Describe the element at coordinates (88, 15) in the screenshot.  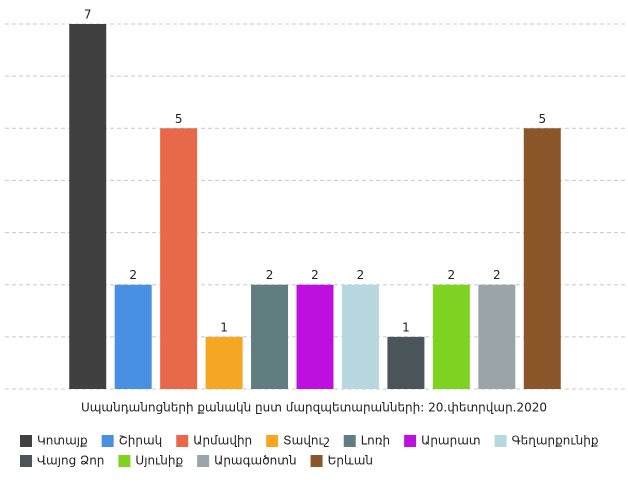
I see `value-label: 7` at that location.